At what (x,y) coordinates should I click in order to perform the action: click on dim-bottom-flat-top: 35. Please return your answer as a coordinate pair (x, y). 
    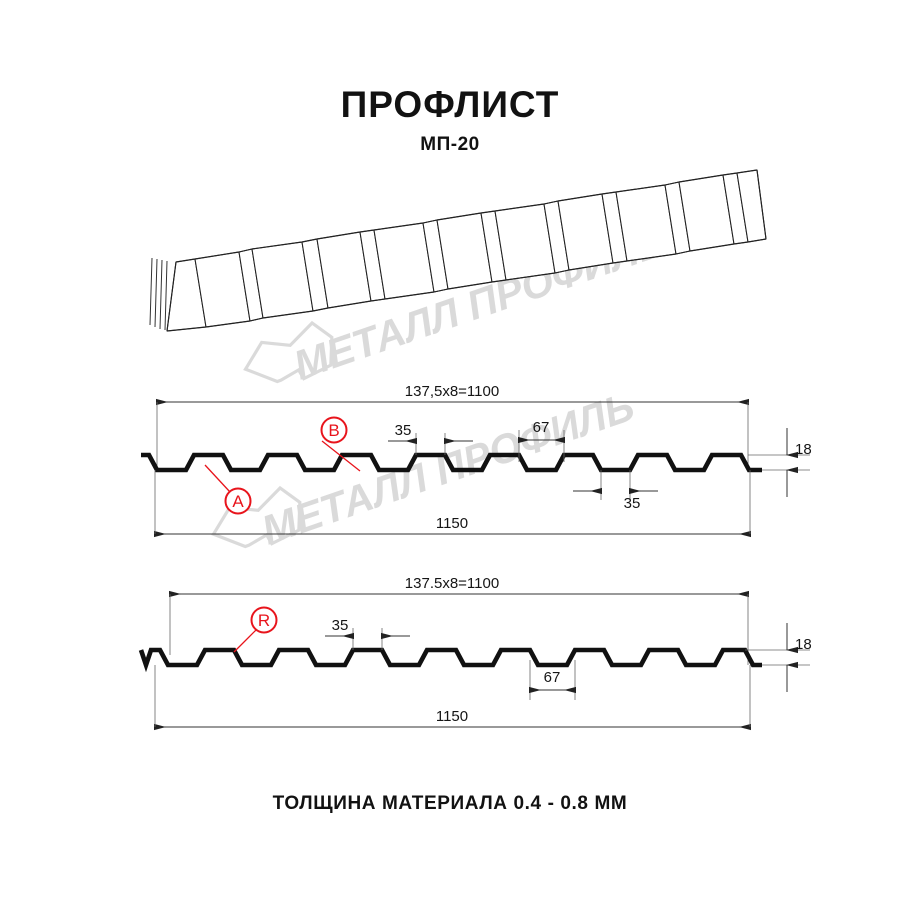
    Looking at the image, I should click on (632, 503).